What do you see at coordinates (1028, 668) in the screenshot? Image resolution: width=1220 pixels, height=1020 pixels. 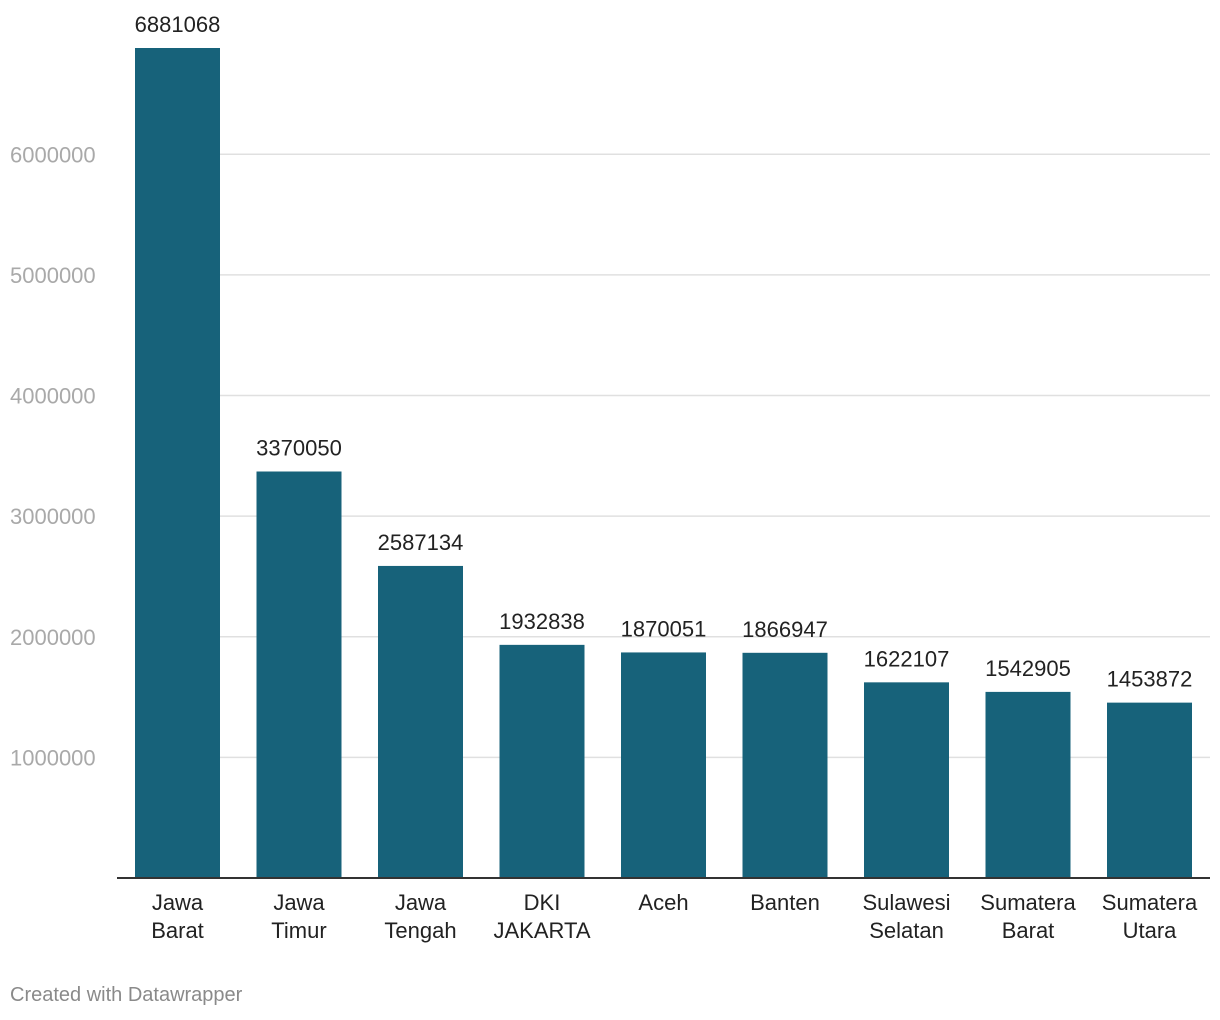 I see `value-label: 1542905` at bounding box center [1028, 668].